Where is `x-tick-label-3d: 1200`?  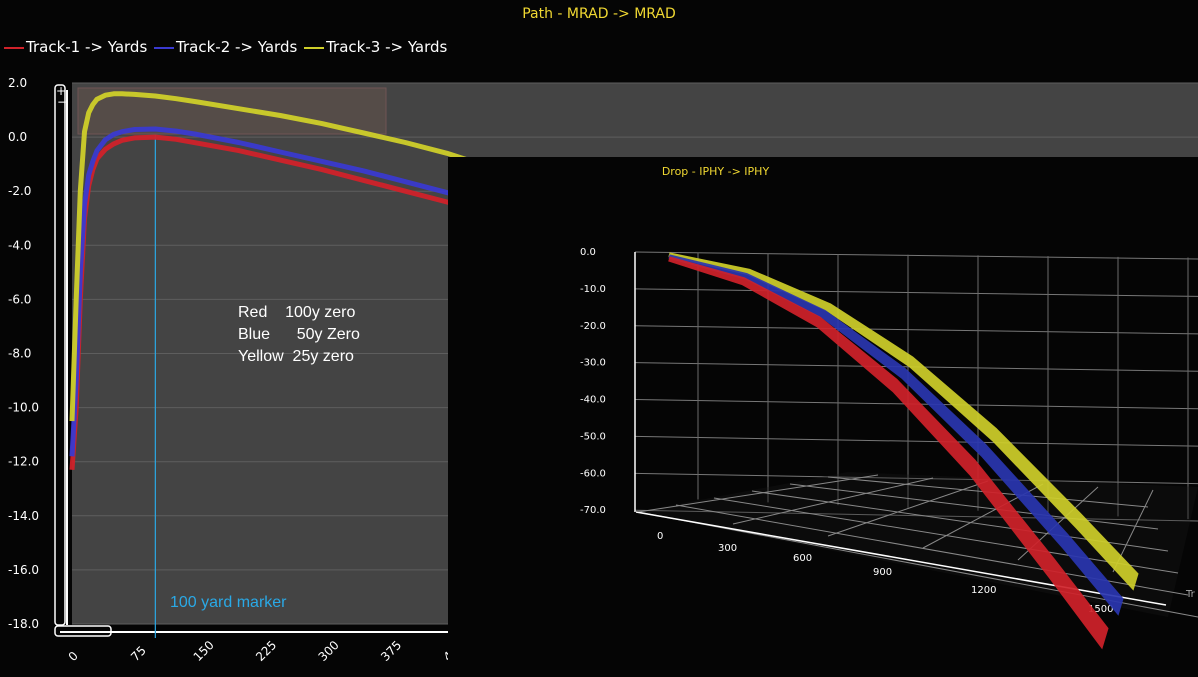
x-tick-label-3d: 1200 is located at coordinates (983, 590).